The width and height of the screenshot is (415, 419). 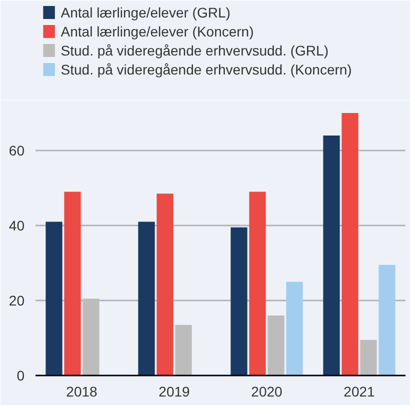 What do you see at coordinates (174, 392) in the screenshot?
I see `x-tick-label: 2019` at bounding box center [174, 392].